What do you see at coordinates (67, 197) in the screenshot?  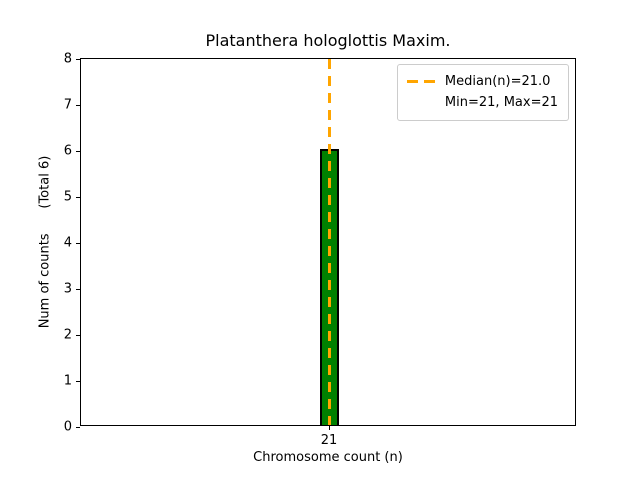 I see `y-tick-label: 5` at bounding box center [67, 197].